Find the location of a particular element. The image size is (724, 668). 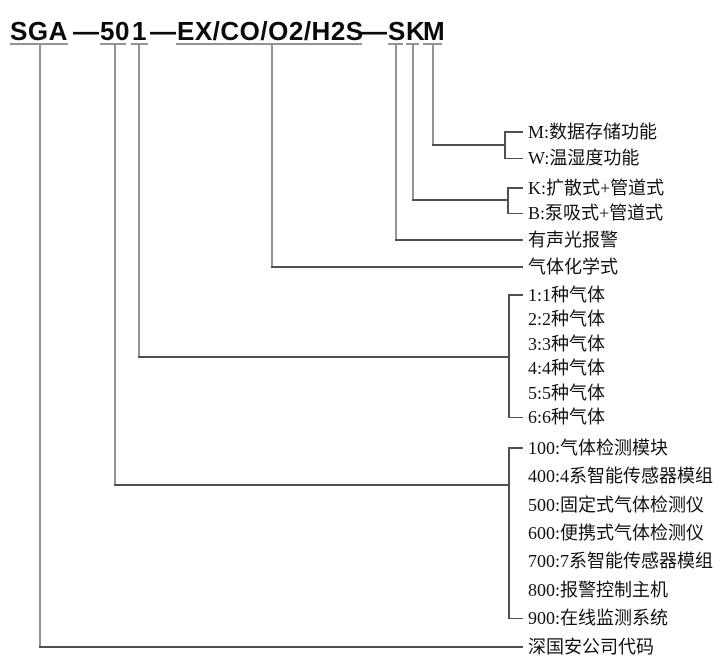

label-gas-count-6: 6:6种气体 is located at coordinates (567, 417).